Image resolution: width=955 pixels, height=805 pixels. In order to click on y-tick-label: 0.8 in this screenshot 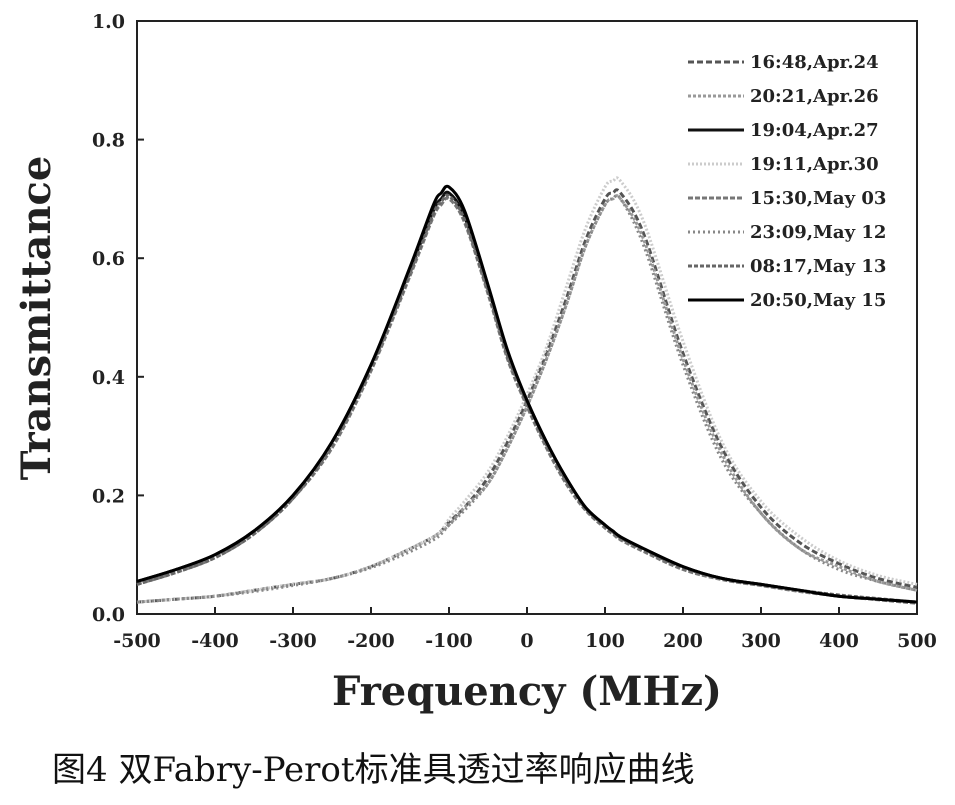, I will do `click(108, 141)`.